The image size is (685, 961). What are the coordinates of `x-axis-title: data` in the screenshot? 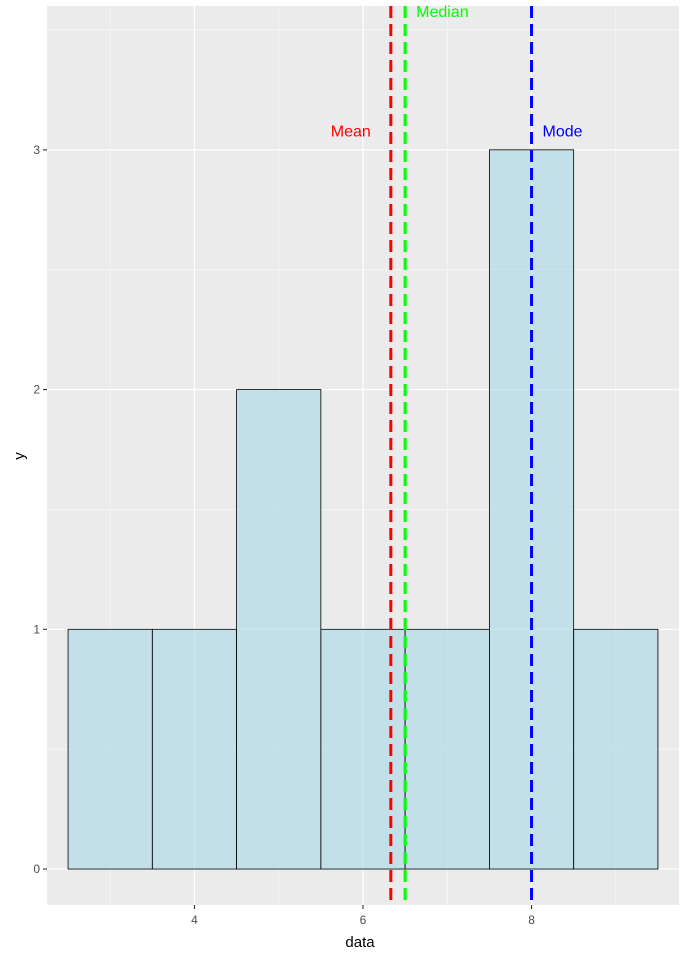 It's located at (360, 942).